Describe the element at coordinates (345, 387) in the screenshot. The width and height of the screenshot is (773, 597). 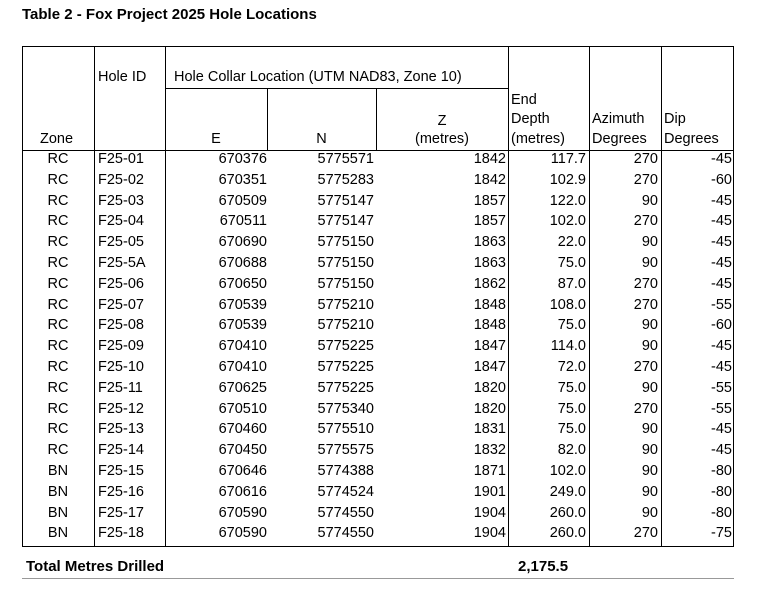
I see `northing-cell: 5775225` at that location.